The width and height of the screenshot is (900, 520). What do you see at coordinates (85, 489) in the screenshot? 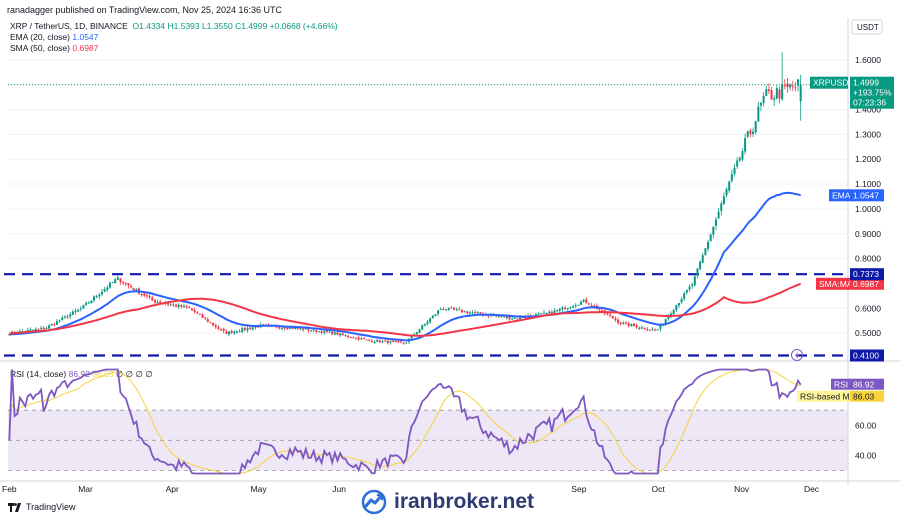
I see `time-tick-label: Mar` at bounding box center [85, 489].